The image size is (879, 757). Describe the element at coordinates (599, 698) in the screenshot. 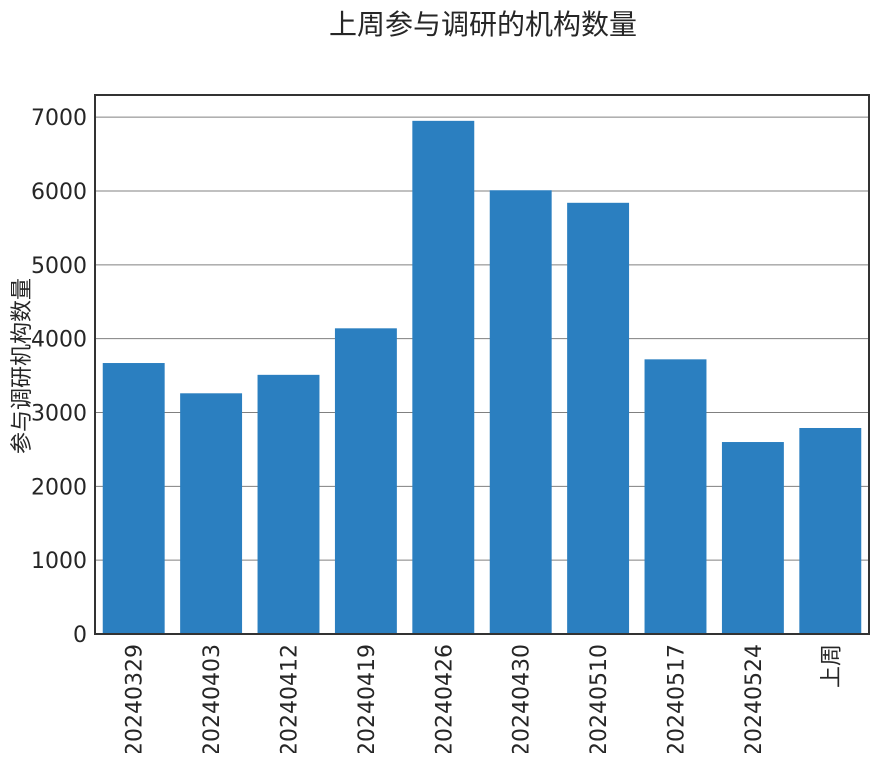

I see `x-tick-label: 20240510` at that location.